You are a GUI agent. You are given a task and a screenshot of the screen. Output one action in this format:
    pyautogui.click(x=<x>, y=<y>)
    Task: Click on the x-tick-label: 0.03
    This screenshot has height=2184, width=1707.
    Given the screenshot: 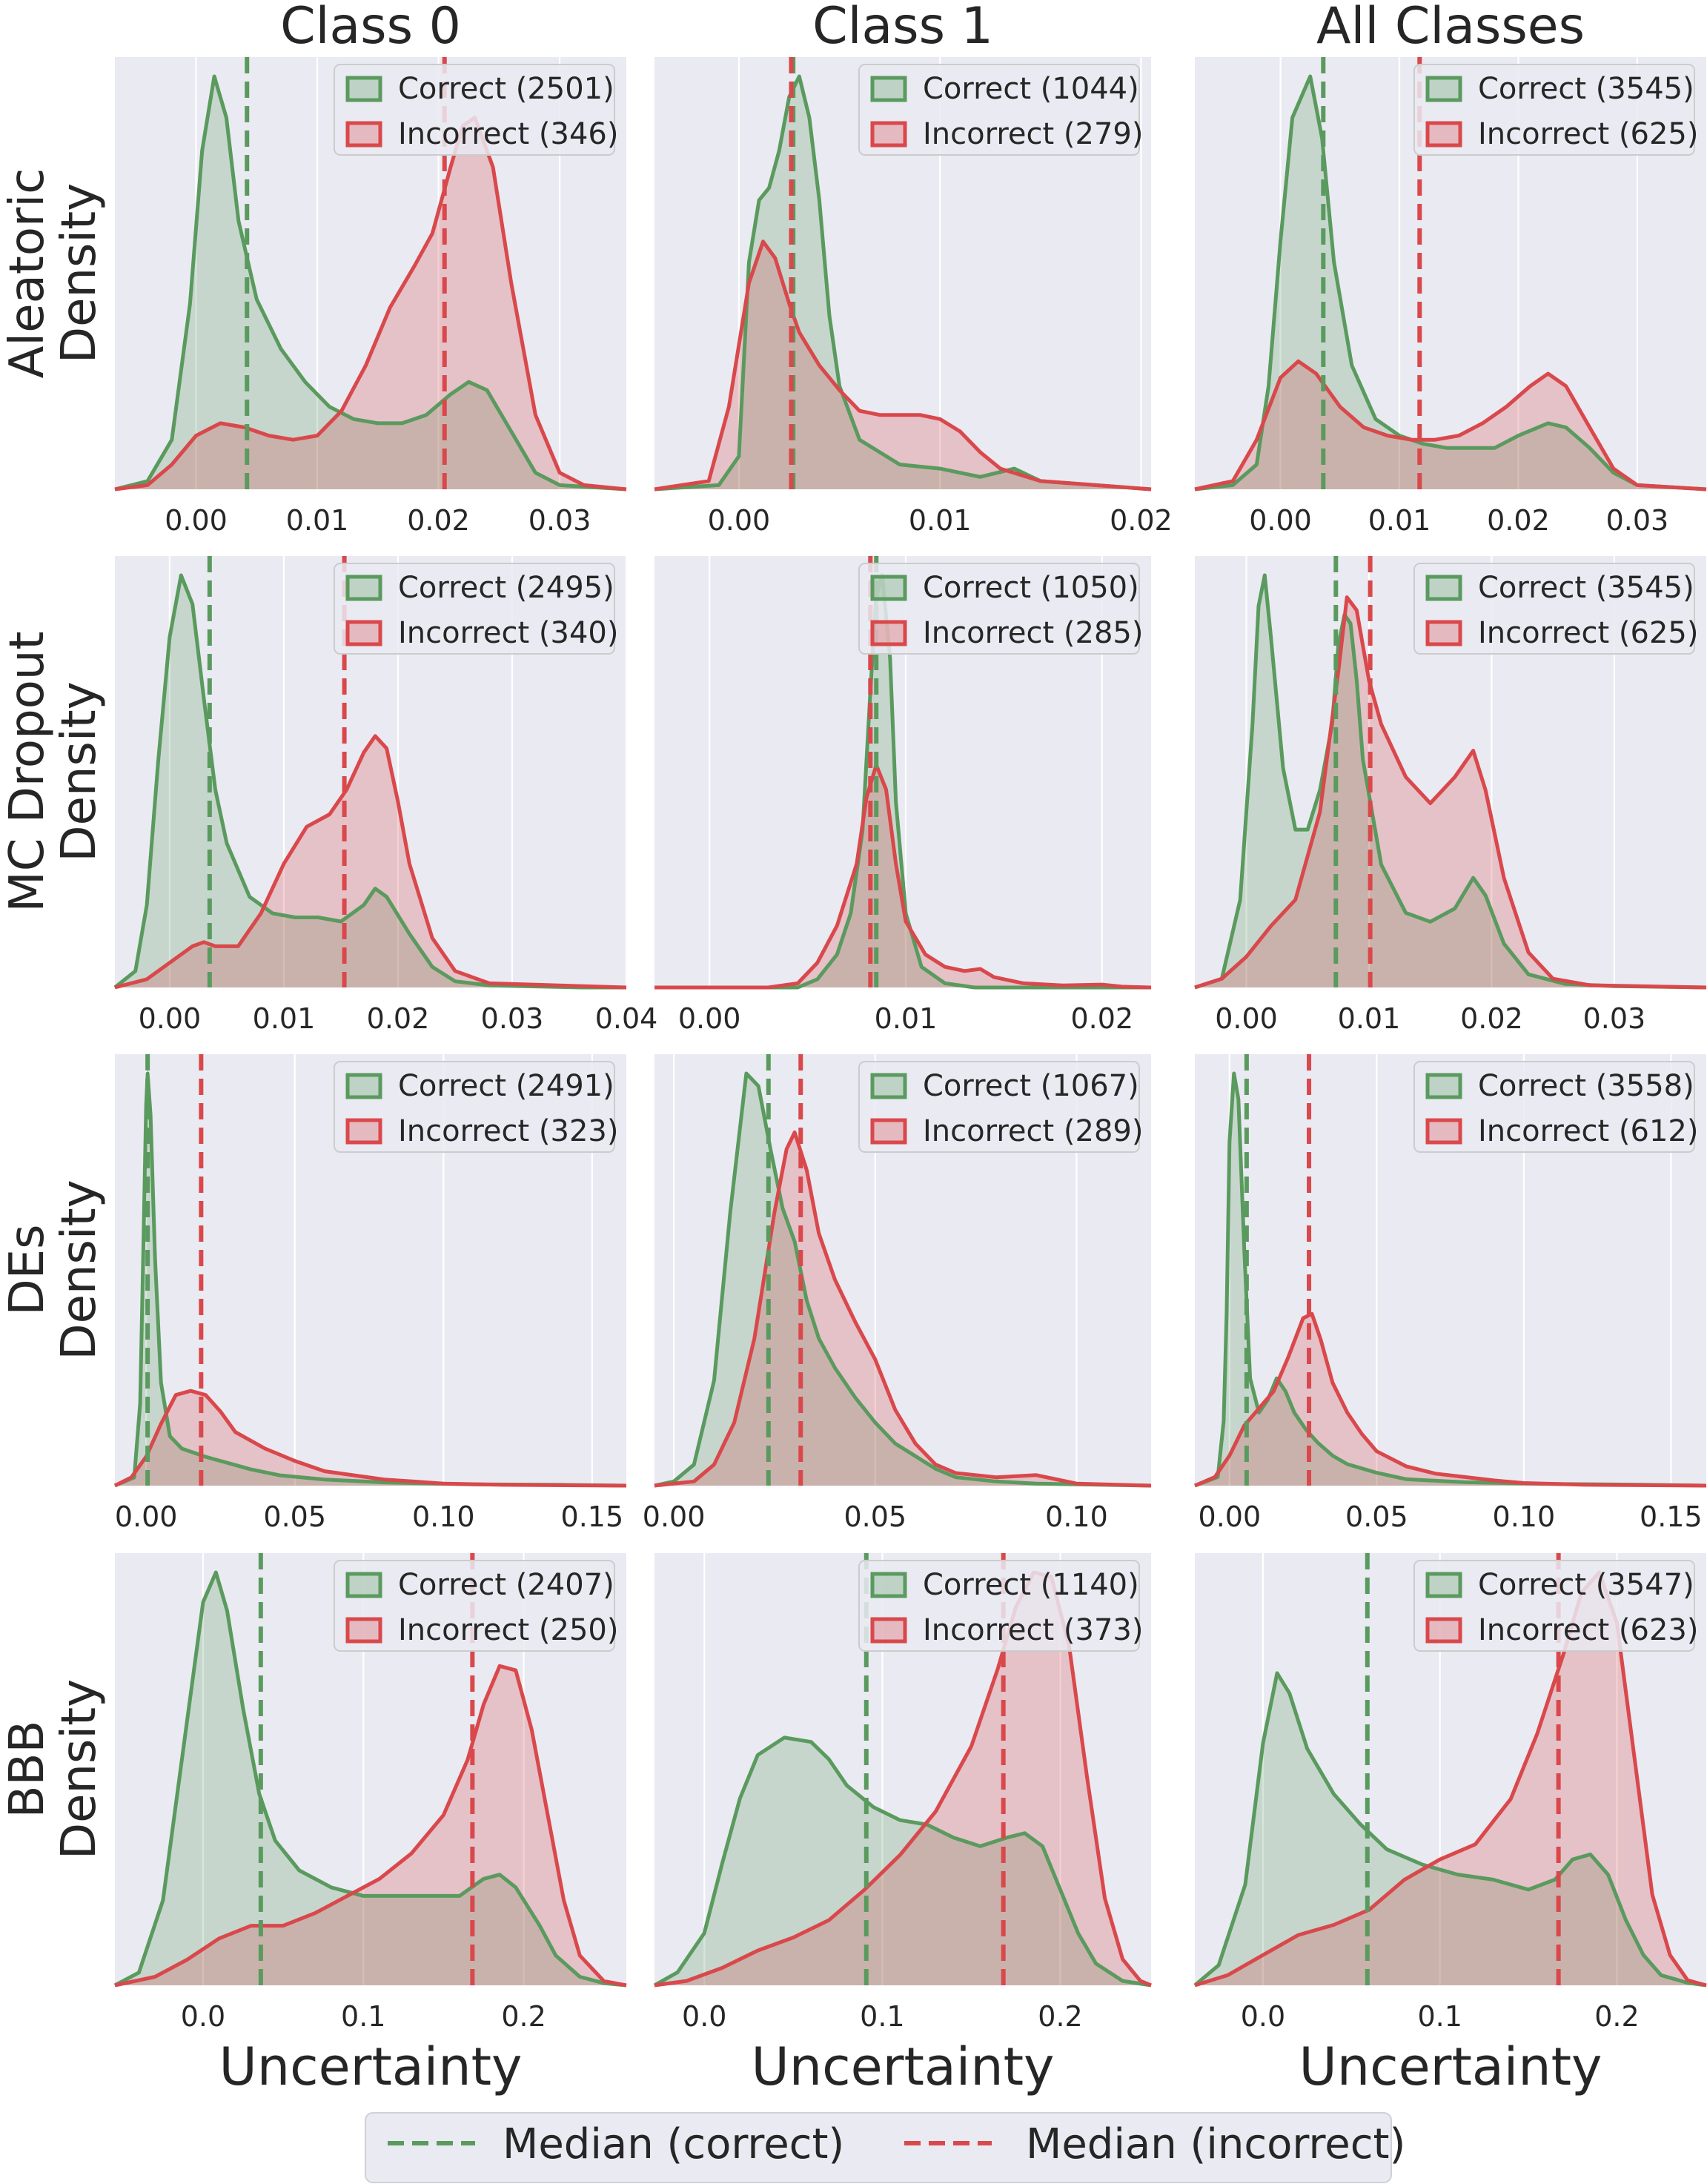 What is the action you would take?
    pyautogui.click(x=1614, y=1018)
    